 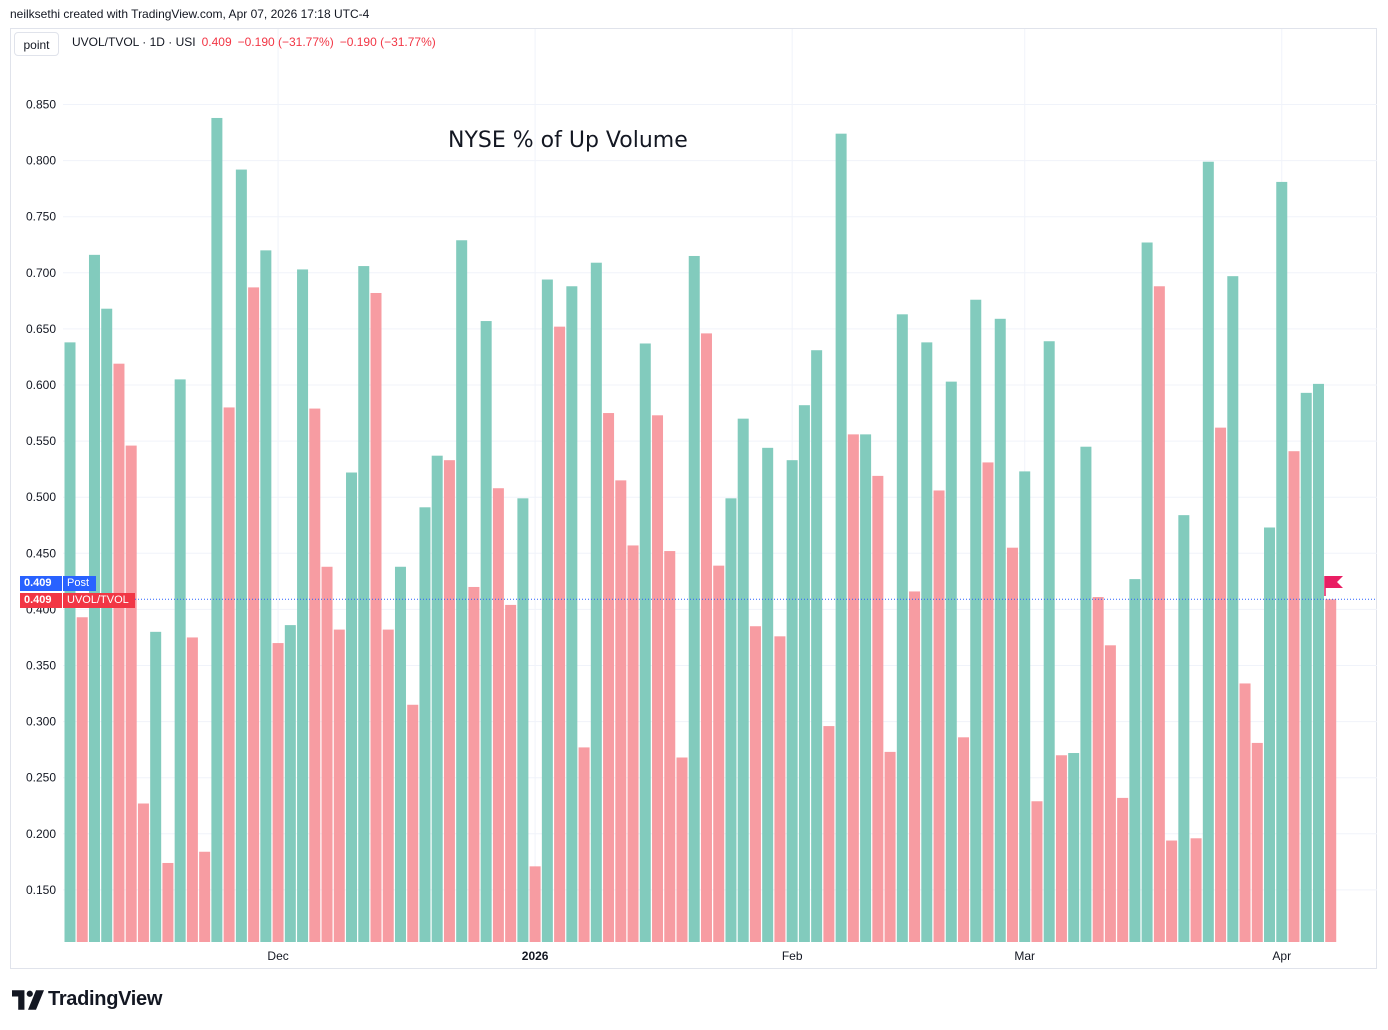 I want to click on point-button: point, so click(x=36, y=44).